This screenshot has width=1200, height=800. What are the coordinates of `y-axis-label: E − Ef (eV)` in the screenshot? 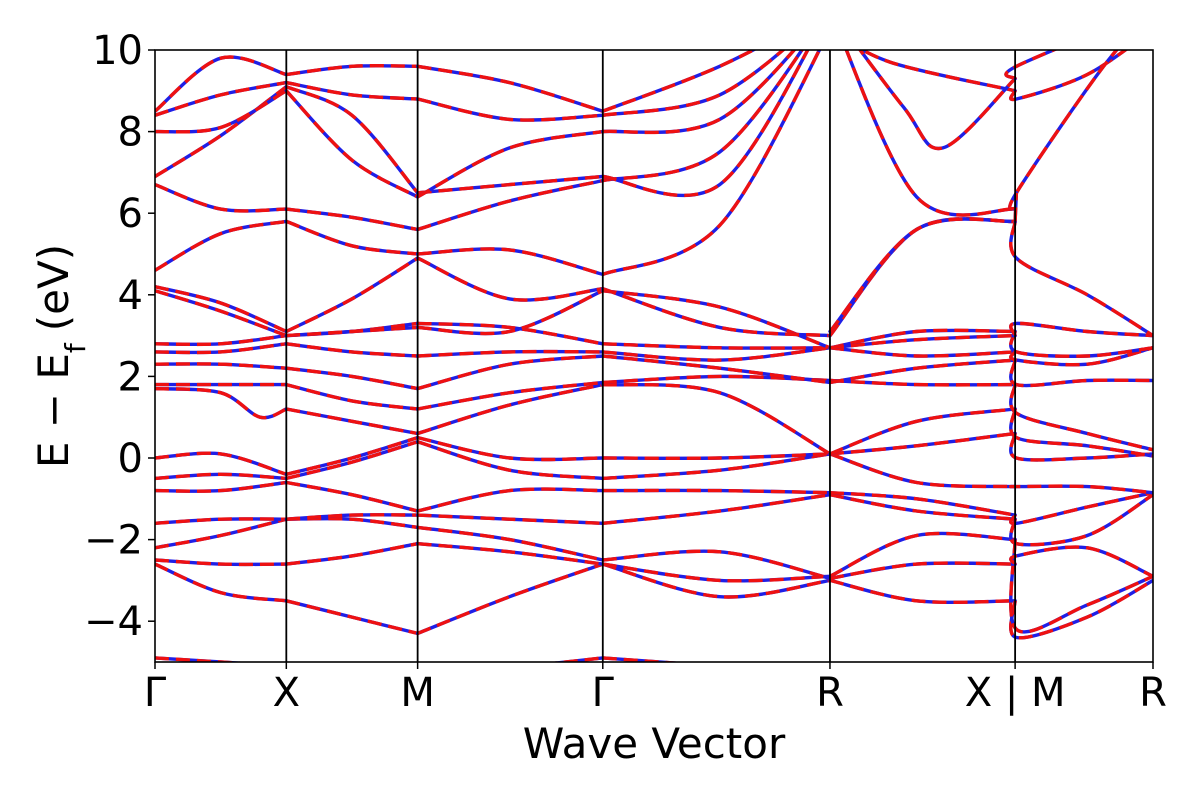 It's located at (60, 356).